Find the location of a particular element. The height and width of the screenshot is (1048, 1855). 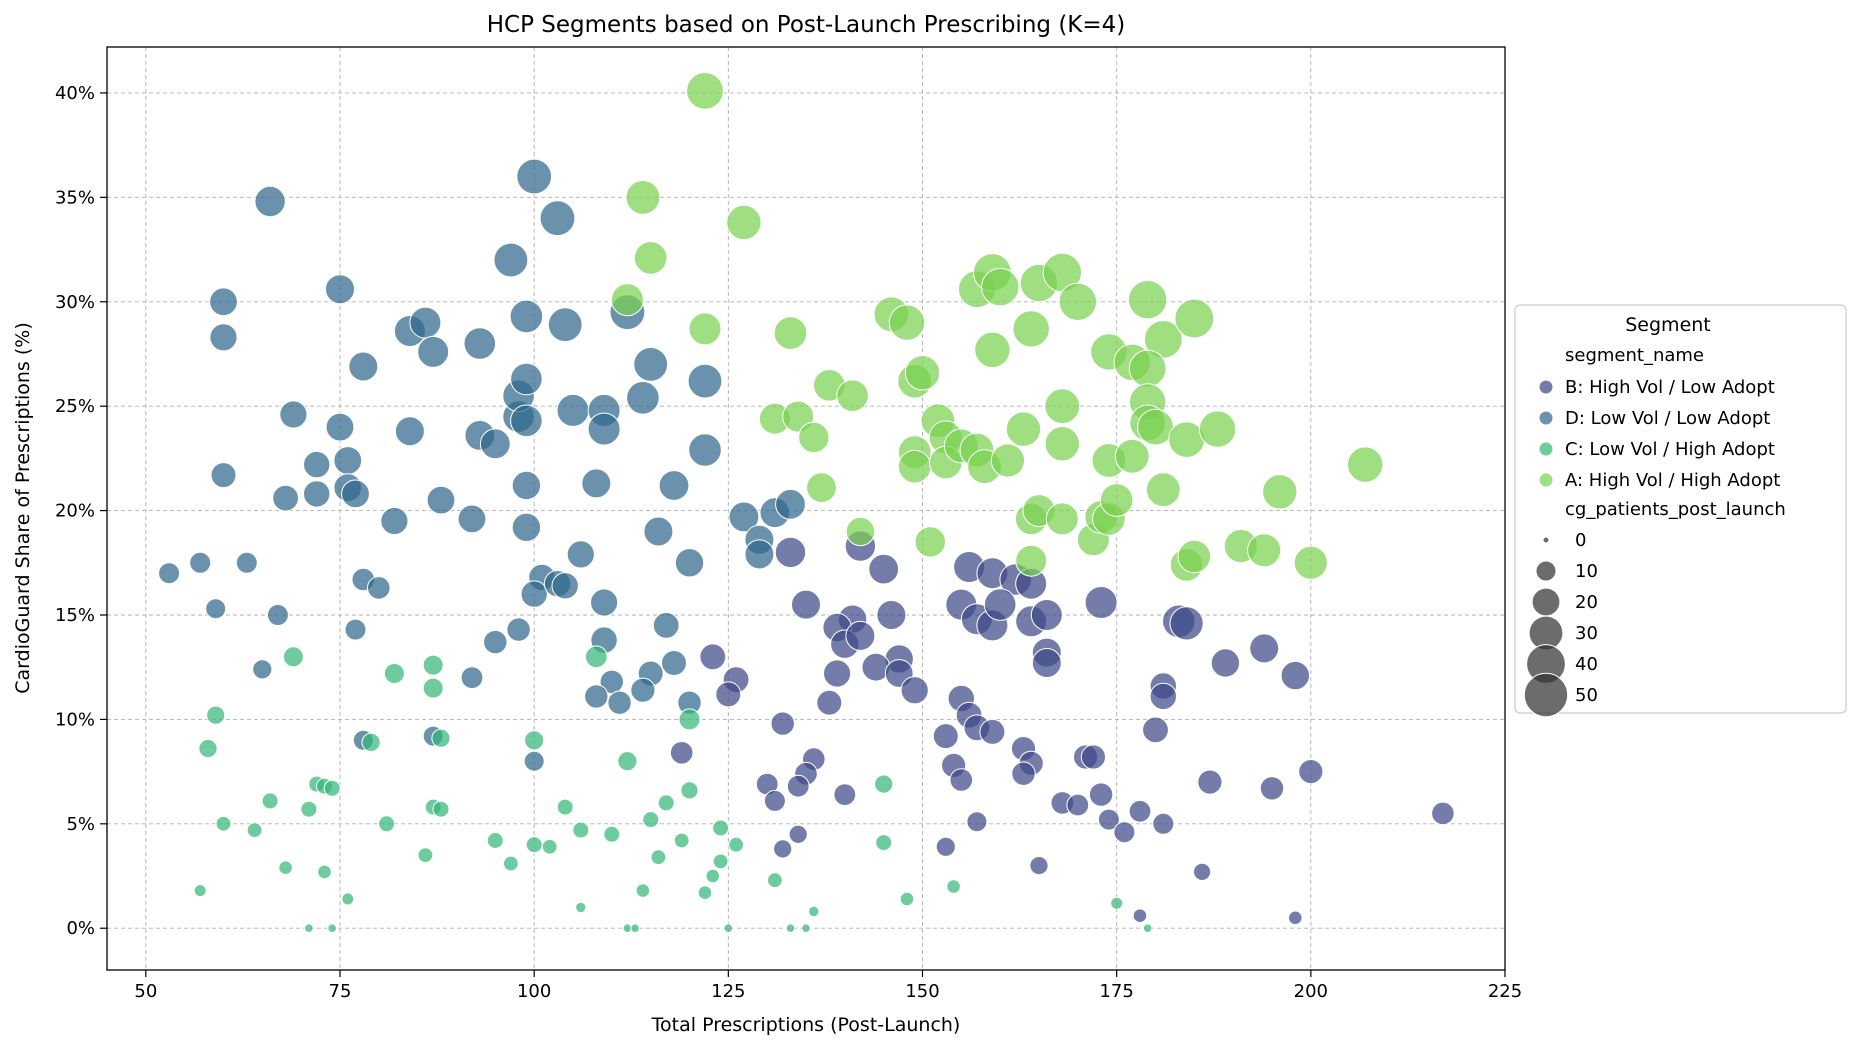

legend-title: Segment is located at coordinates (1668, 325).